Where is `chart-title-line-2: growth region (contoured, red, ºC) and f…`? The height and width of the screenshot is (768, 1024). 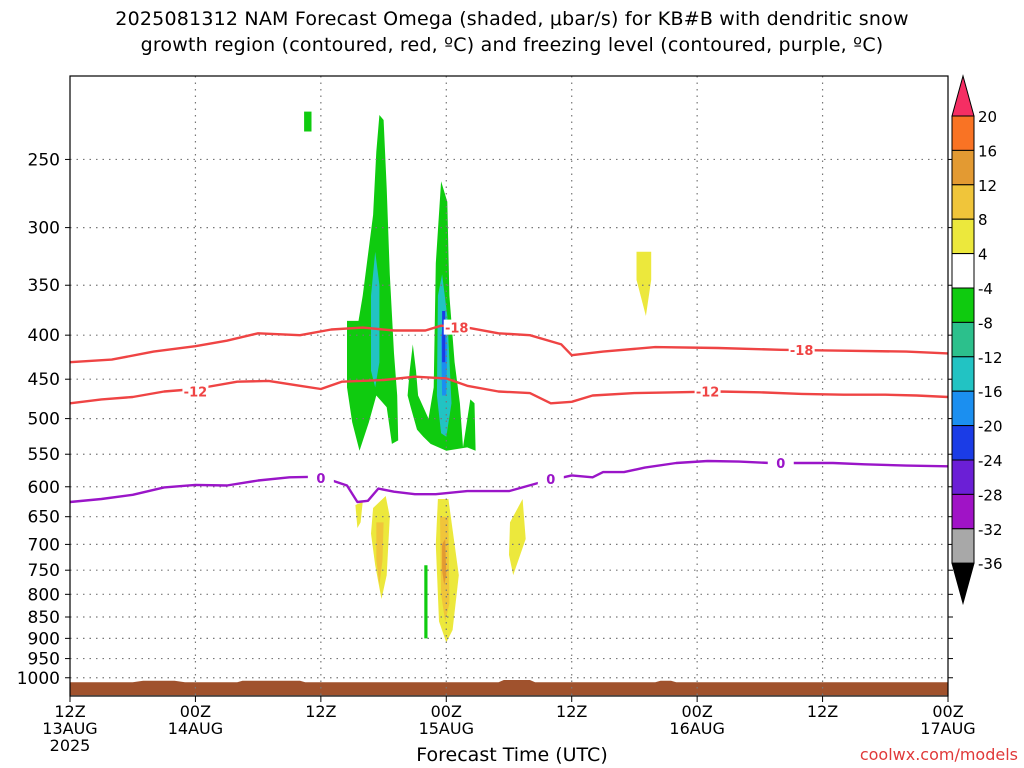
chart-title-line-2: growth region (contoured, red, ºC) and f… is located at coordinates (512, 45).